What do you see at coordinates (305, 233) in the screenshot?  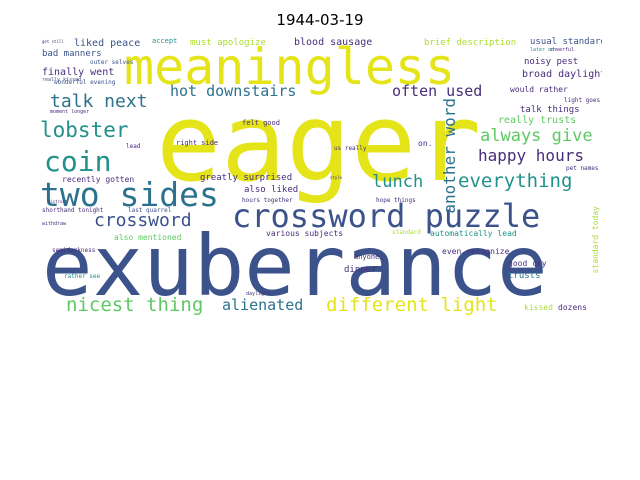 I see `word: various subjects` at bounding box center [305, 233].